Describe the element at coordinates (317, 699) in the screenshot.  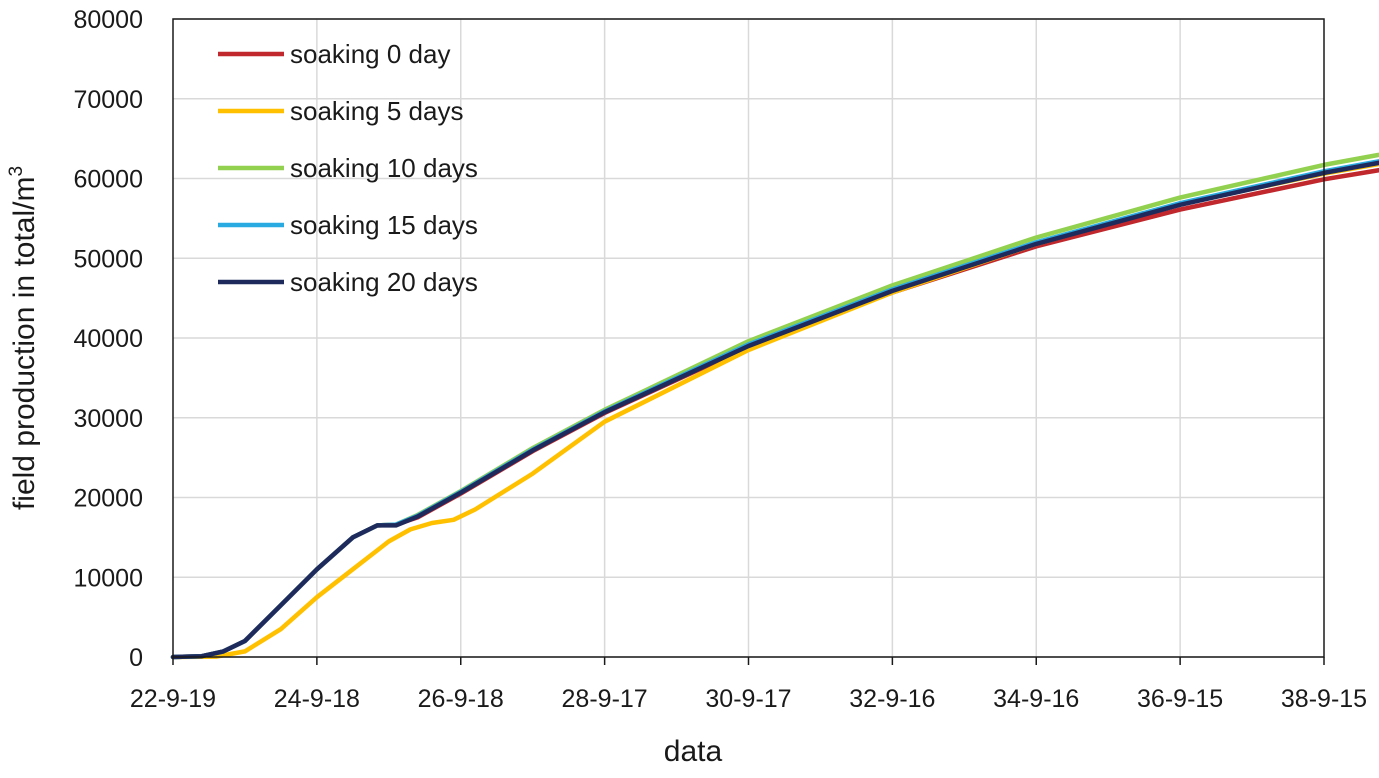
I see `x-tick-label: 24-9-18` at that location.